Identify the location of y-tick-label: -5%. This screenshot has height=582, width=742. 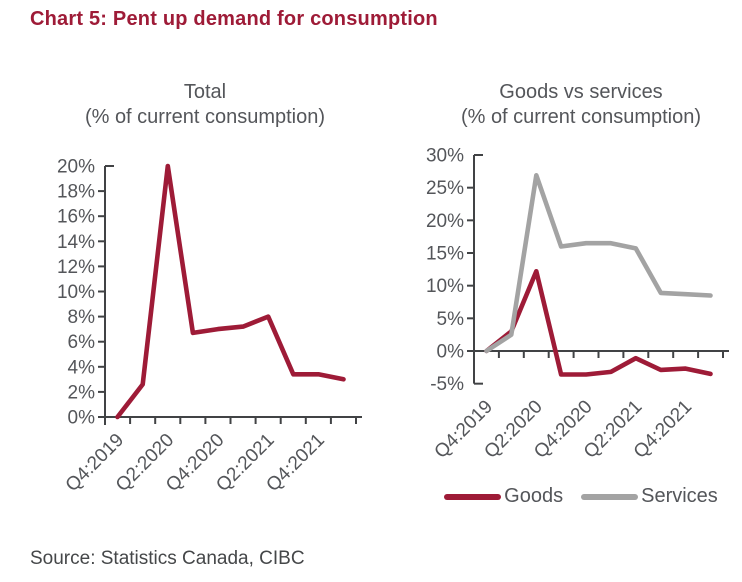
(447, 384).